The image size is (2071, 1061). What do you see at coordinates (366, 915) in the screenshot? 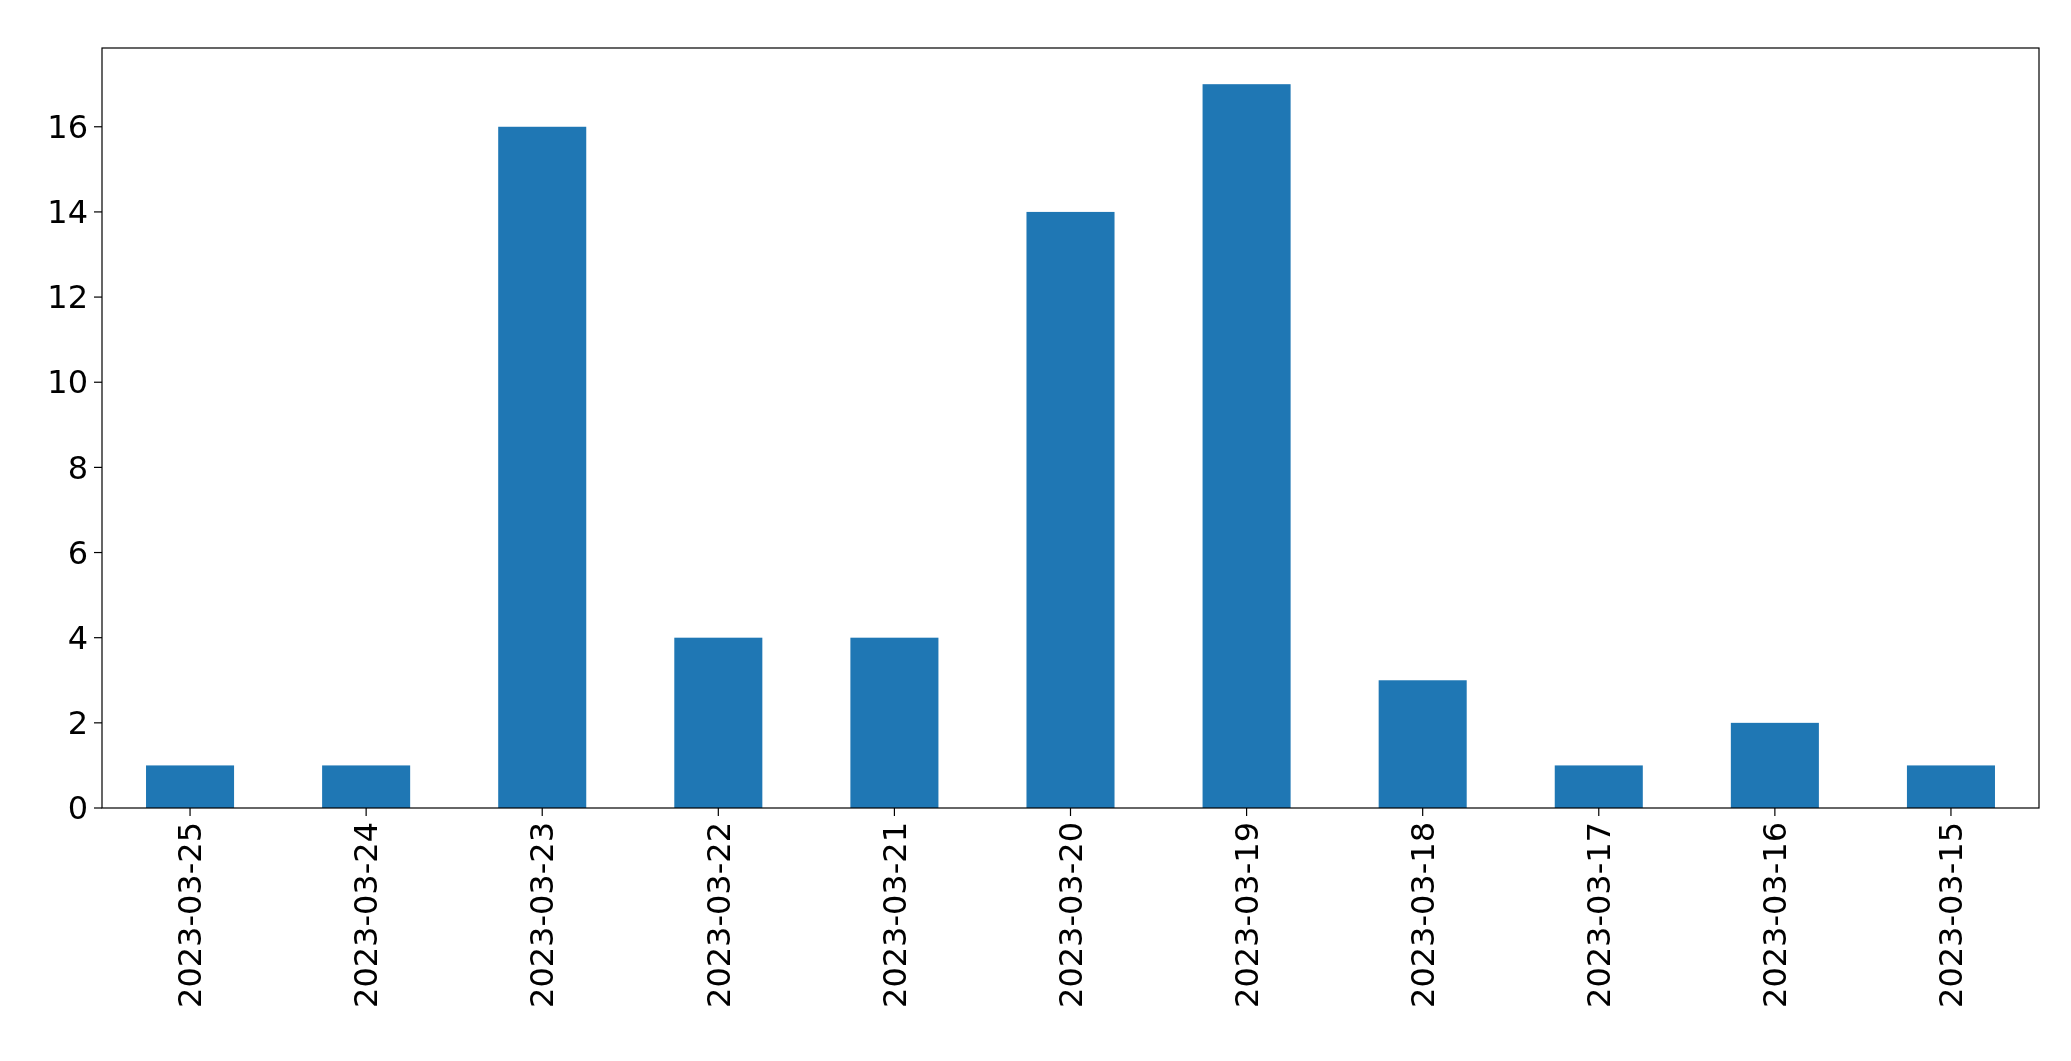
I see `x-tick-label: 2023-03-24` at bounding box center [366, 915].